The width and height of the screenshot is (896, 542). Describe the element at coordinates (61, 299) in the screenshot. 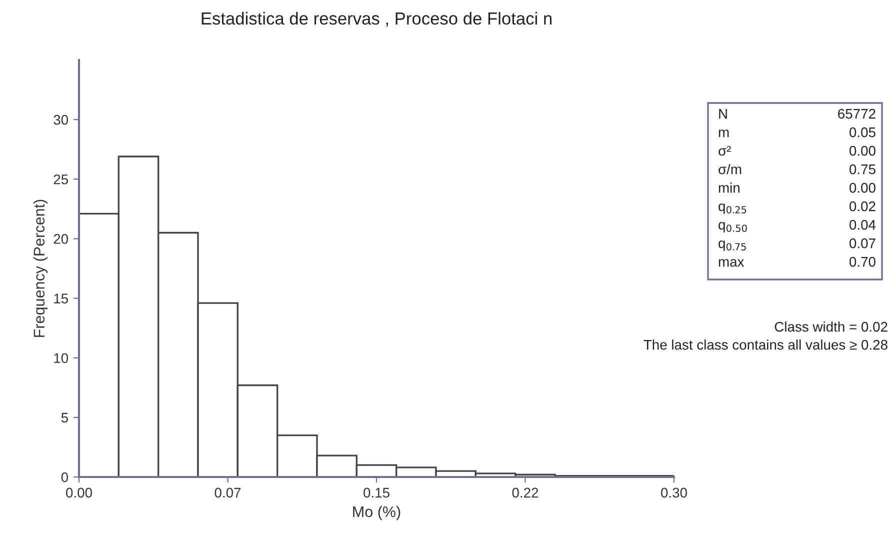

I see `y-tick-label: 15` at that location.